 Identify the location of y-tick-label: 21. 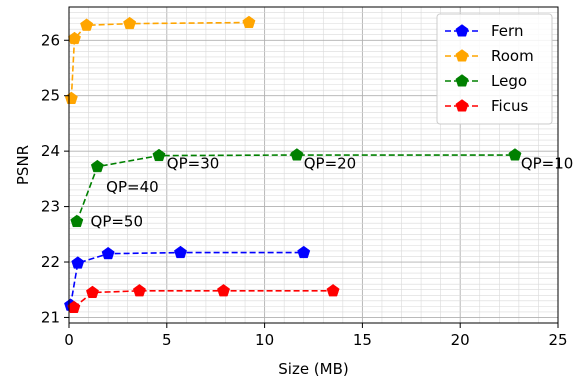
(50, 317).